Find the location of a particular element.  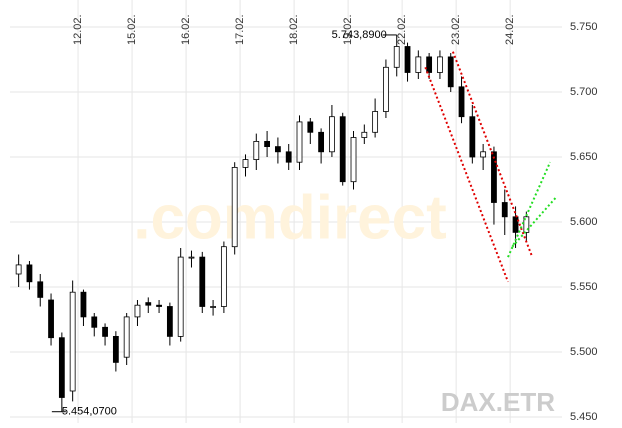

x-tick-label: 24.02. is located at coordinates (510, 29).